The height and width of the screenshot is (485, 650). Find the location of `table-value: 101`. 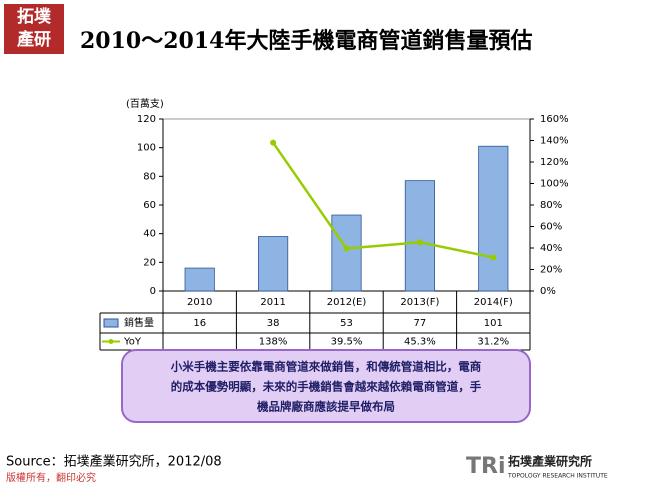

table-value: 101 is located at coordinates (493, 323).